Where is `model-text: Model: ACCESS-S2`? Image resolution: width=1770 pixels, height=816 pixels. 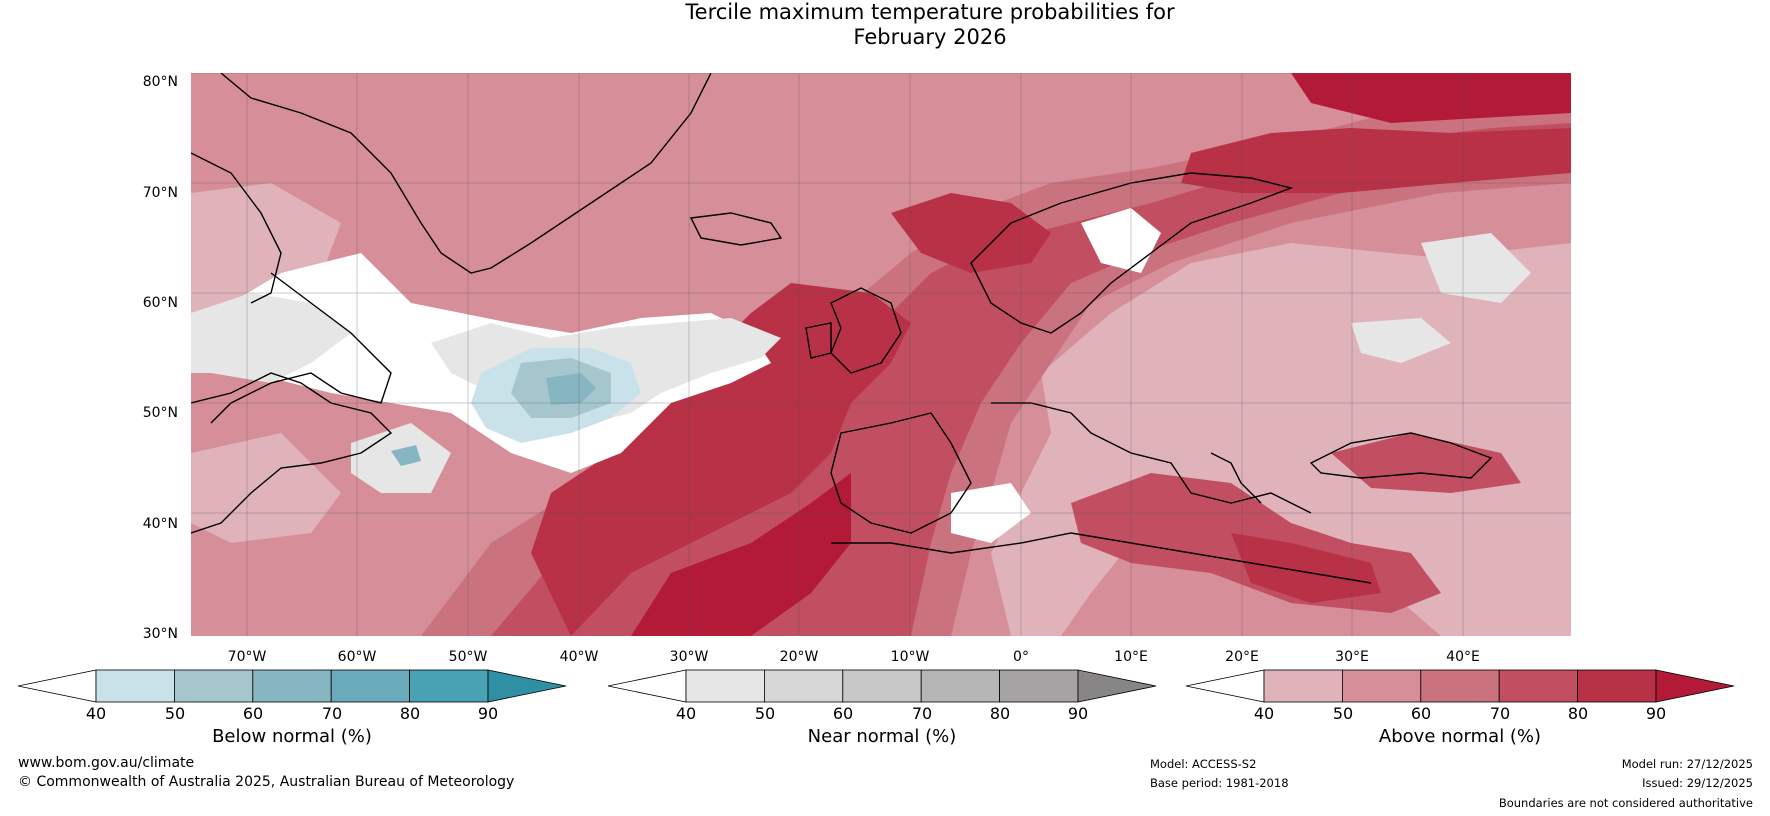
model-text: Model: ACCESS-S2 is located at coordinates (1203, 764).